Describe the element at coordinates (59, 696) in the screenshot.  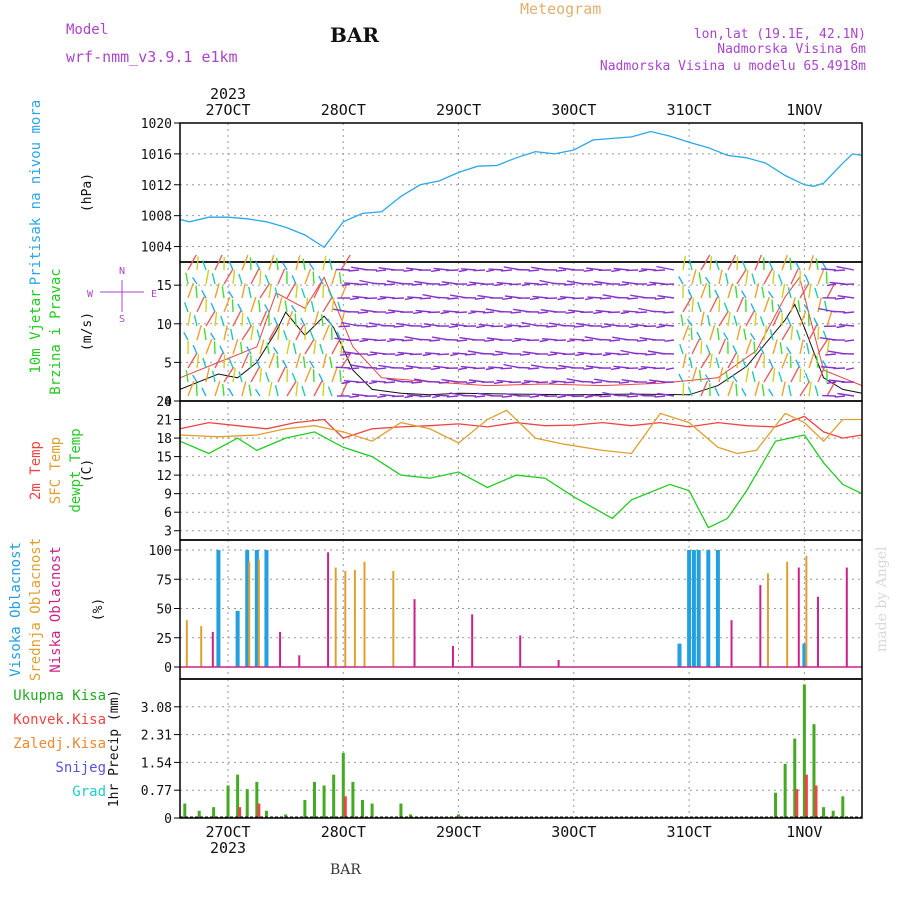
I see `precip-legend-entry: Ukupna Kisa` at that location.